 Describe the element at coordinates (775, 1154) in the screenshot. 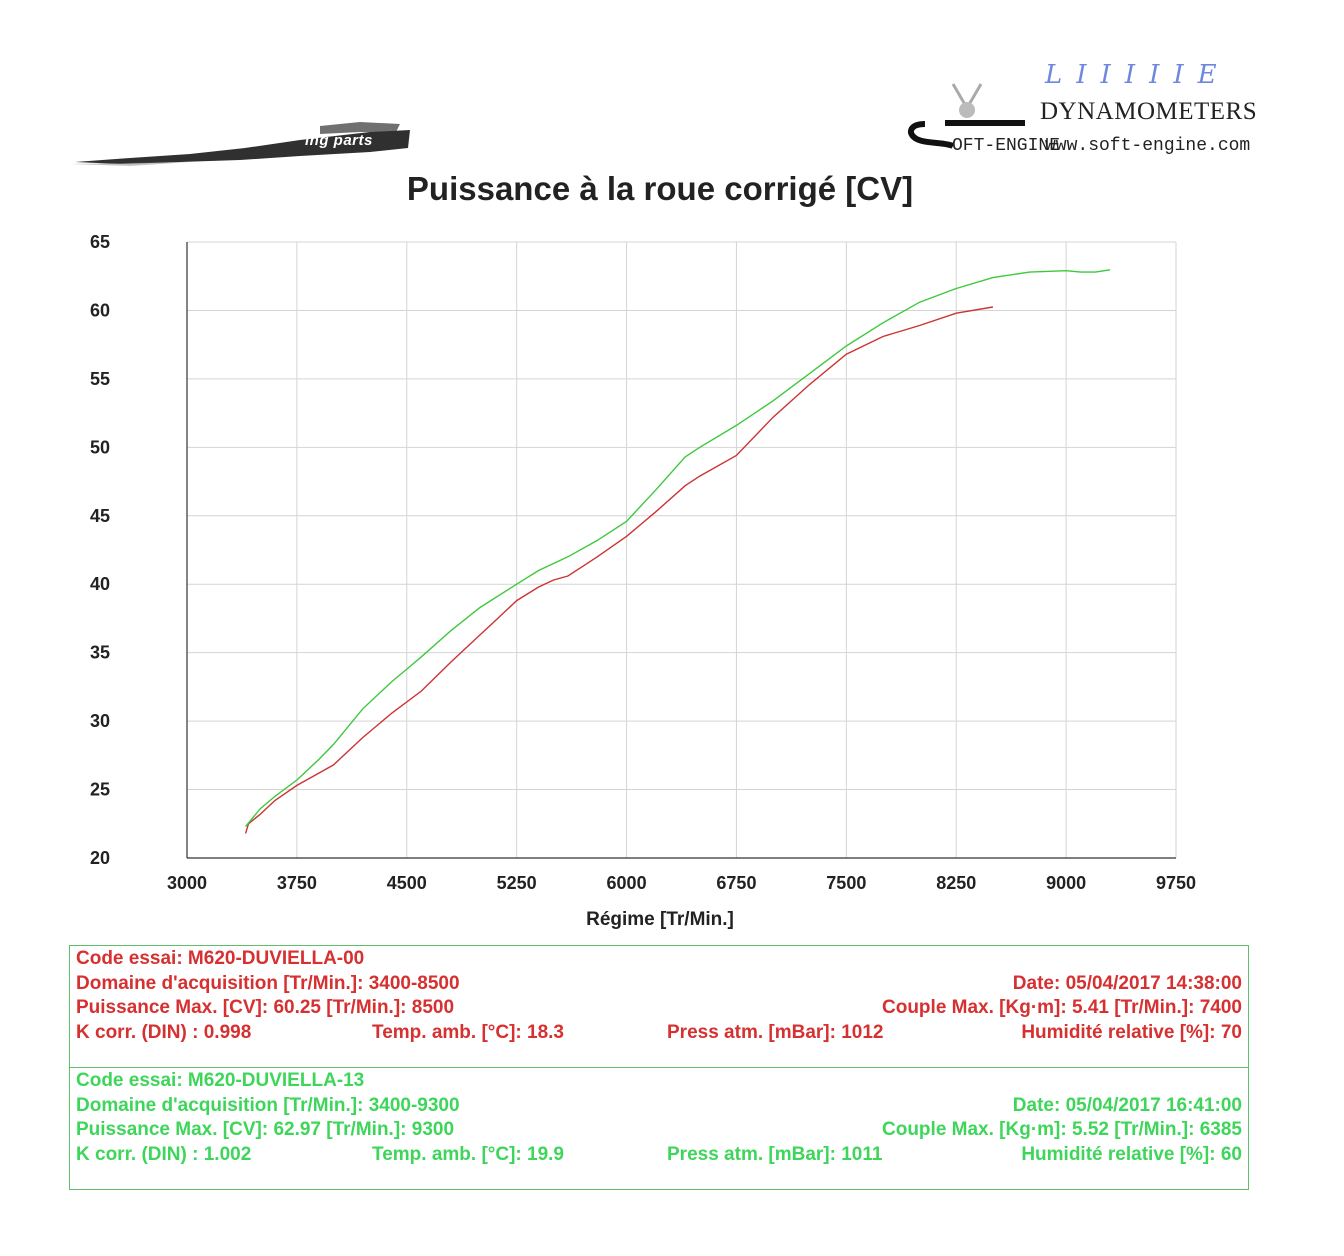

I see `test-pressure: Press atm. [mBar]: 1011` at that location.